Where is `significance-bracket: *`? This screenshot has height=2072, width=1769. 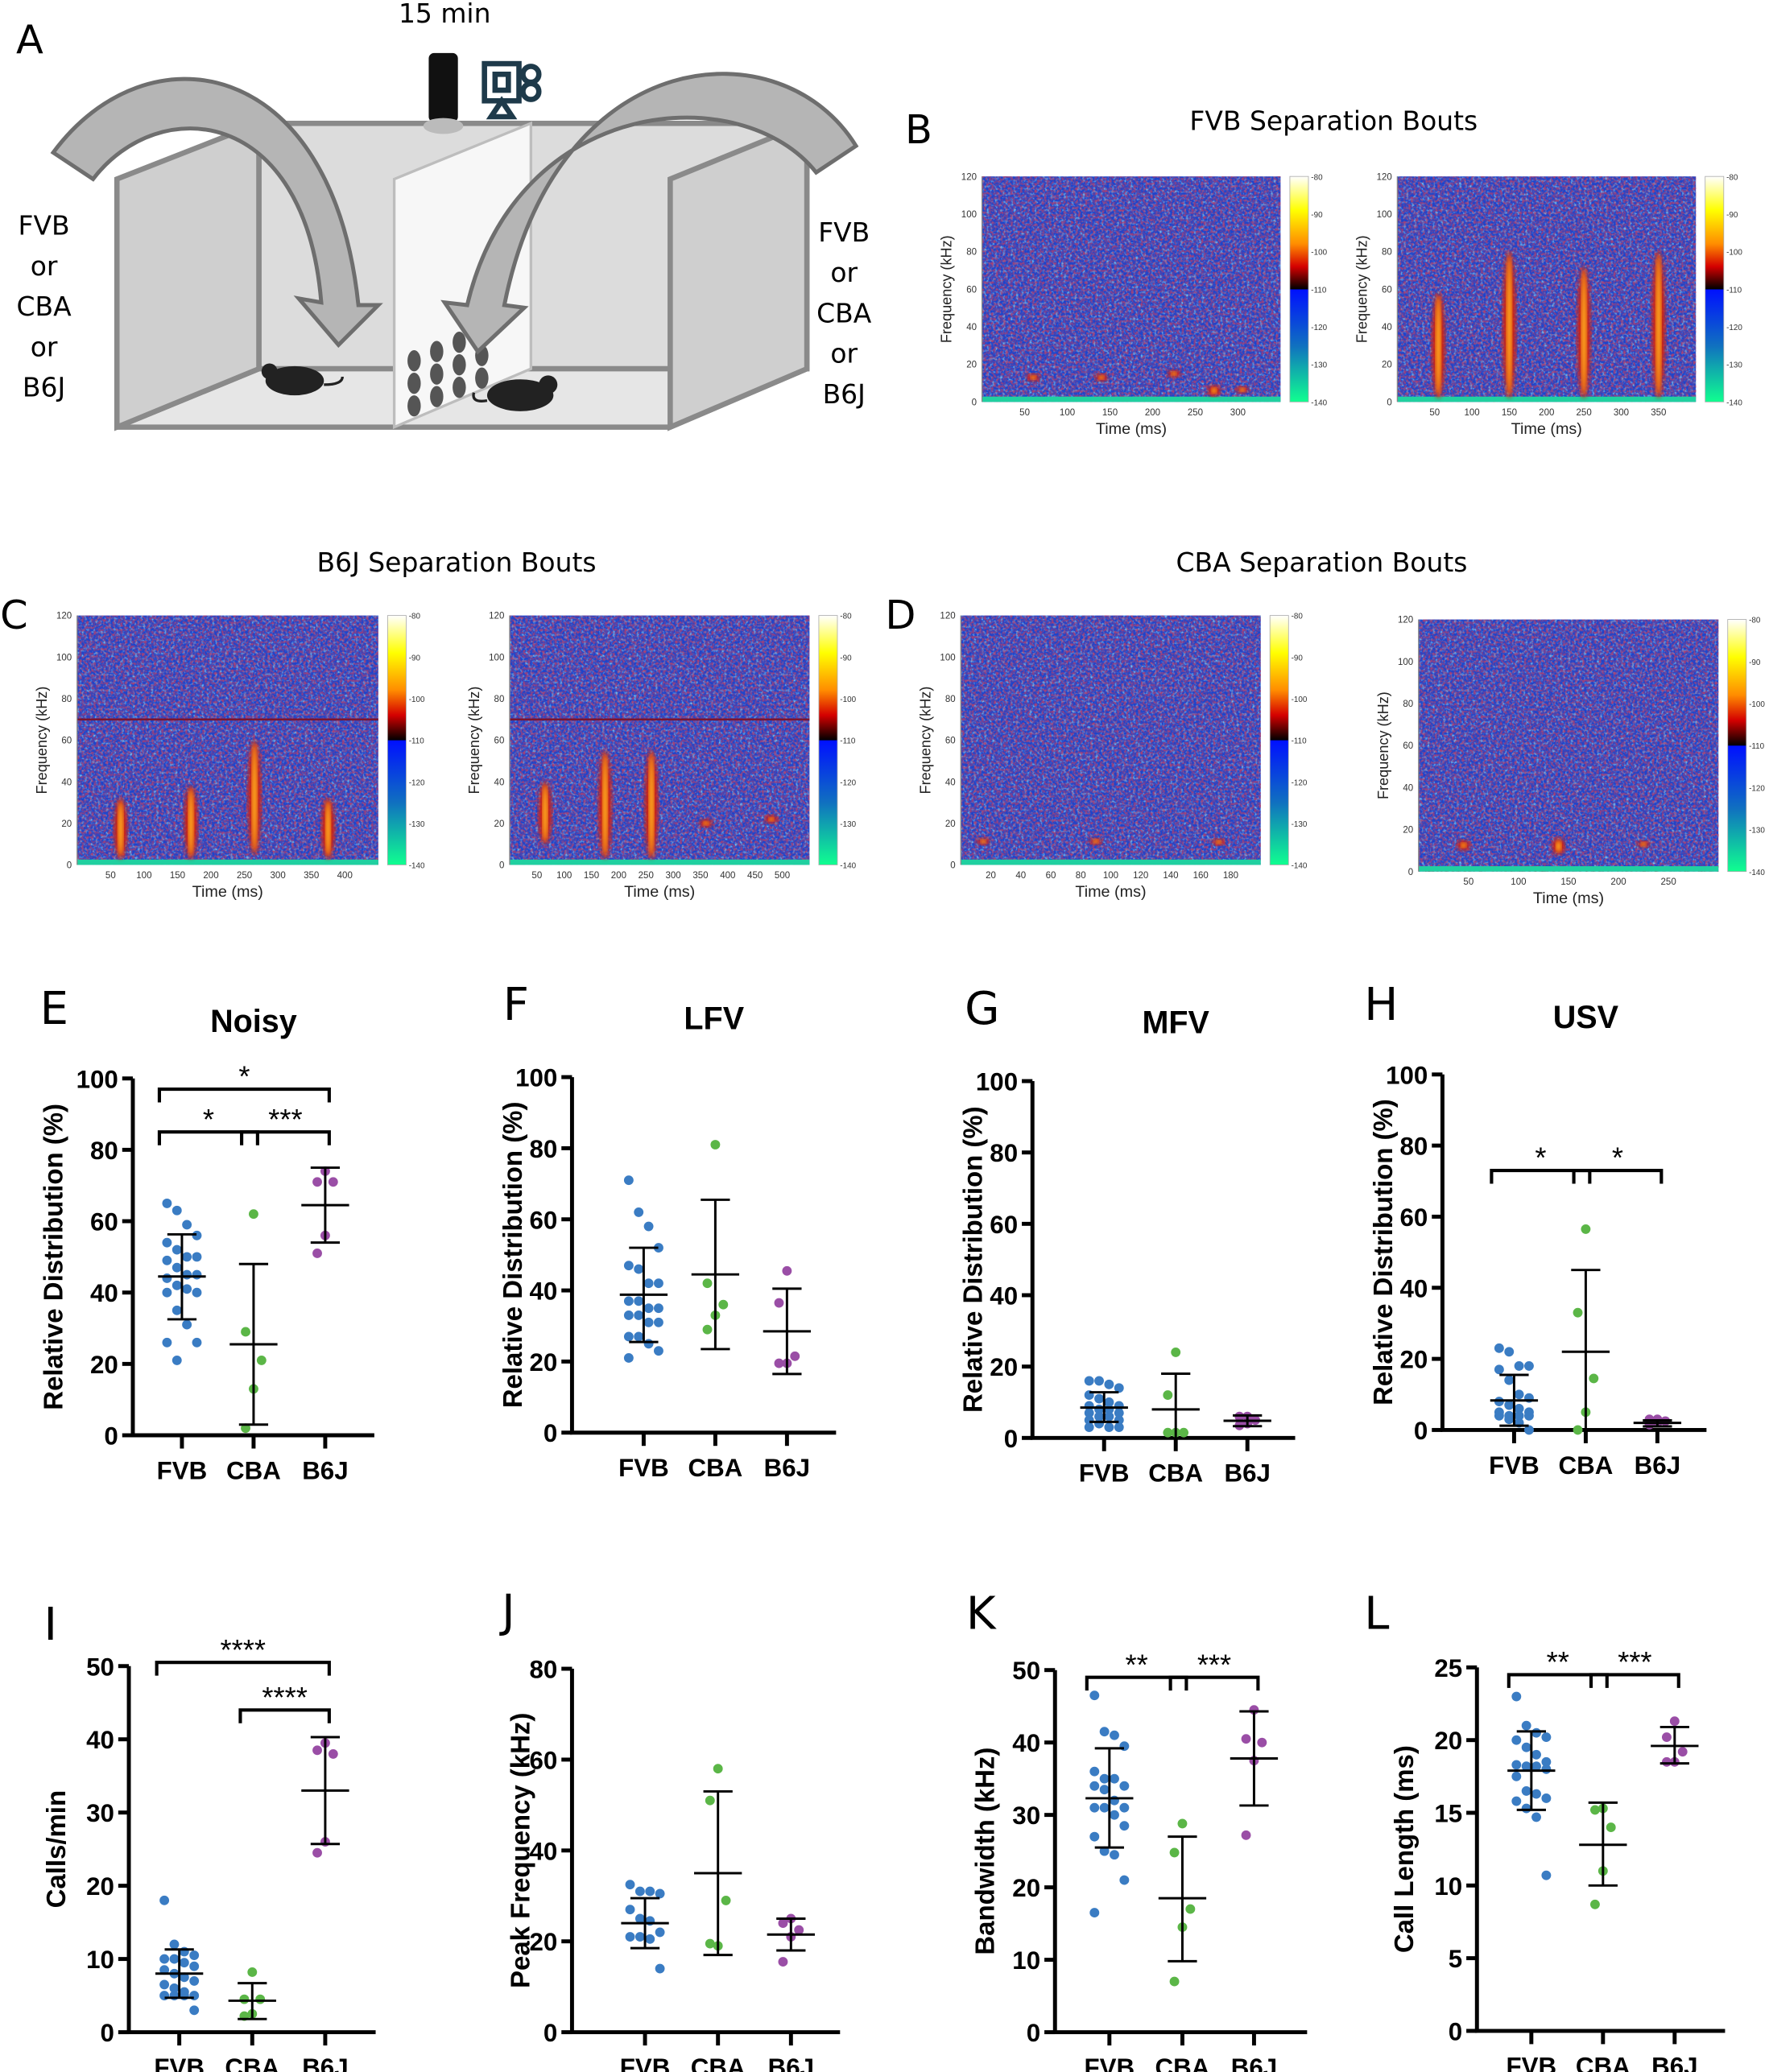
significance-bracket: * is located at coordinates (208, 1124).